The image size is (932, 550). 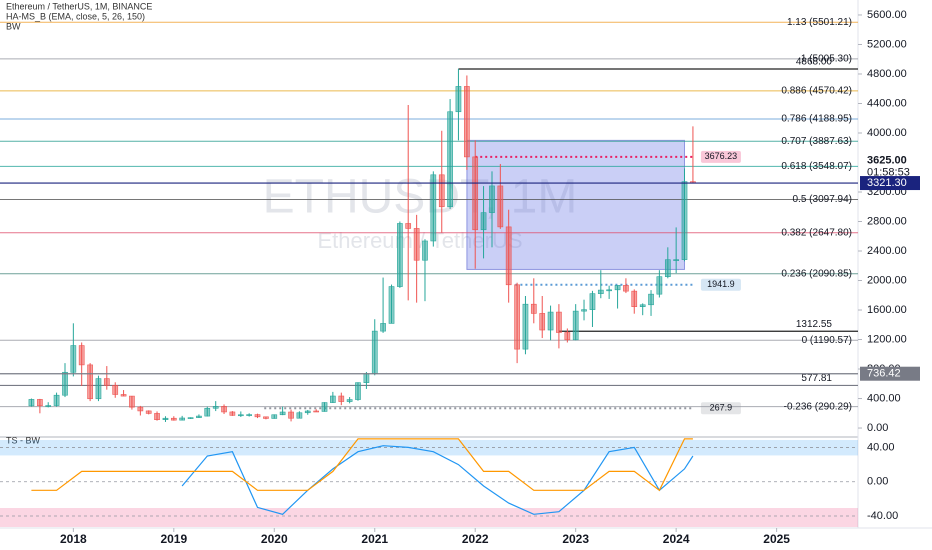 I want to click on indicator-title: HA-MS_B (EMA, close, 5, 26, 150), so click(x=75, y=16).